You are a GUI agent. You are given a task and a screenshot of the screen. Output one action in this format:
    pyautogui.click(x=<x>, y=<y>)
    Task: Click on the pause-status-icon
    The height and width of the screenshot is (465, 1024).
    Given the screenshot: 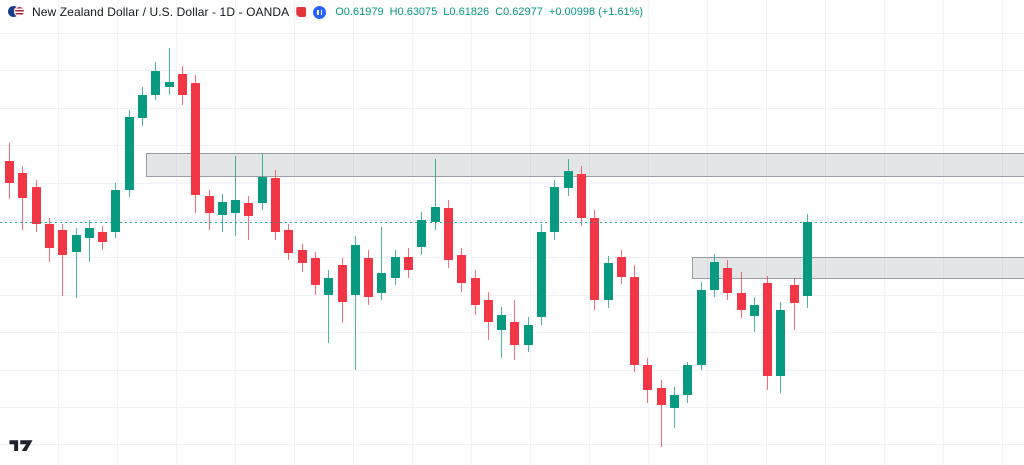 What is the action you would take?
    pyautogui.click(x=320, y=12)
    